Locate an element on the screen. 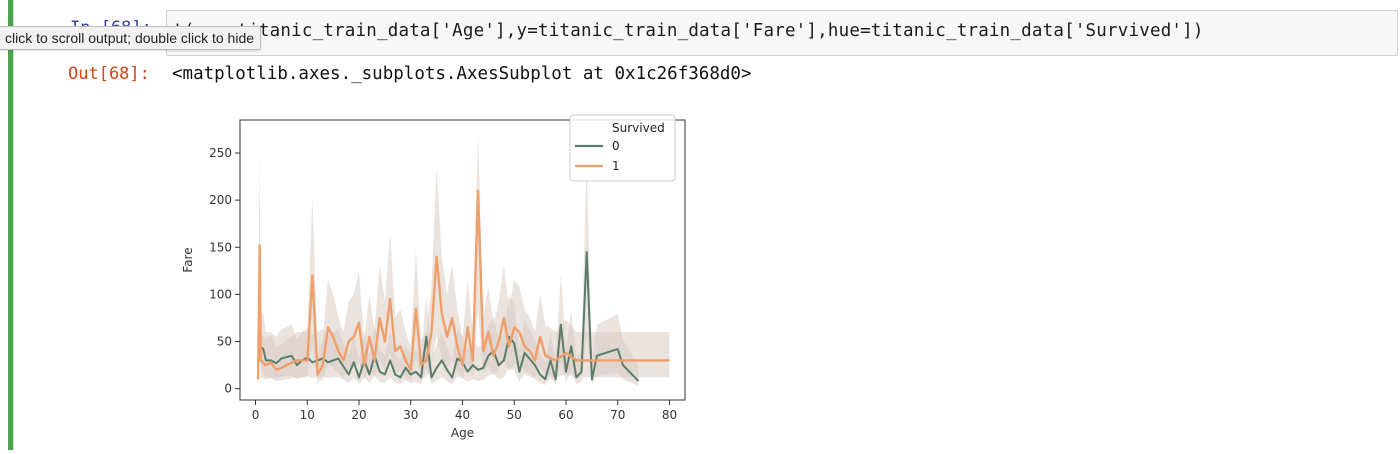 Image resolution: width=1400 pixels, height=454 pixels. legend-label-1: 1 is located at coordinates (616, 166).